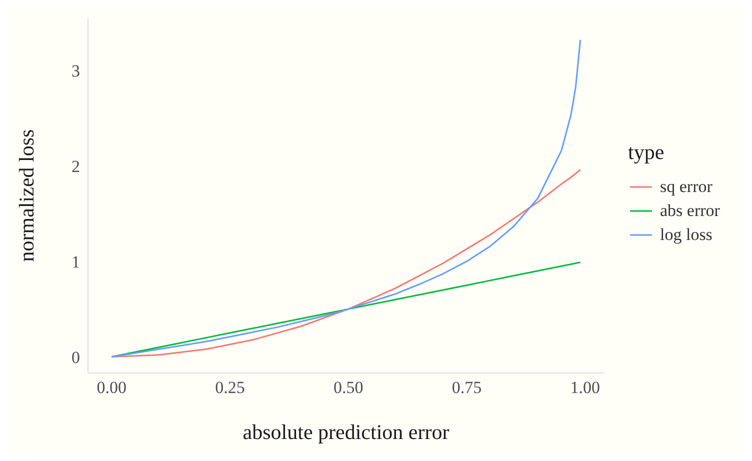 This screenshot has height=461, width=752. What do you see at coordinates (686, 235) in the screenshot?
I see `legend-label: log loss` at bounding box center [686, 235].